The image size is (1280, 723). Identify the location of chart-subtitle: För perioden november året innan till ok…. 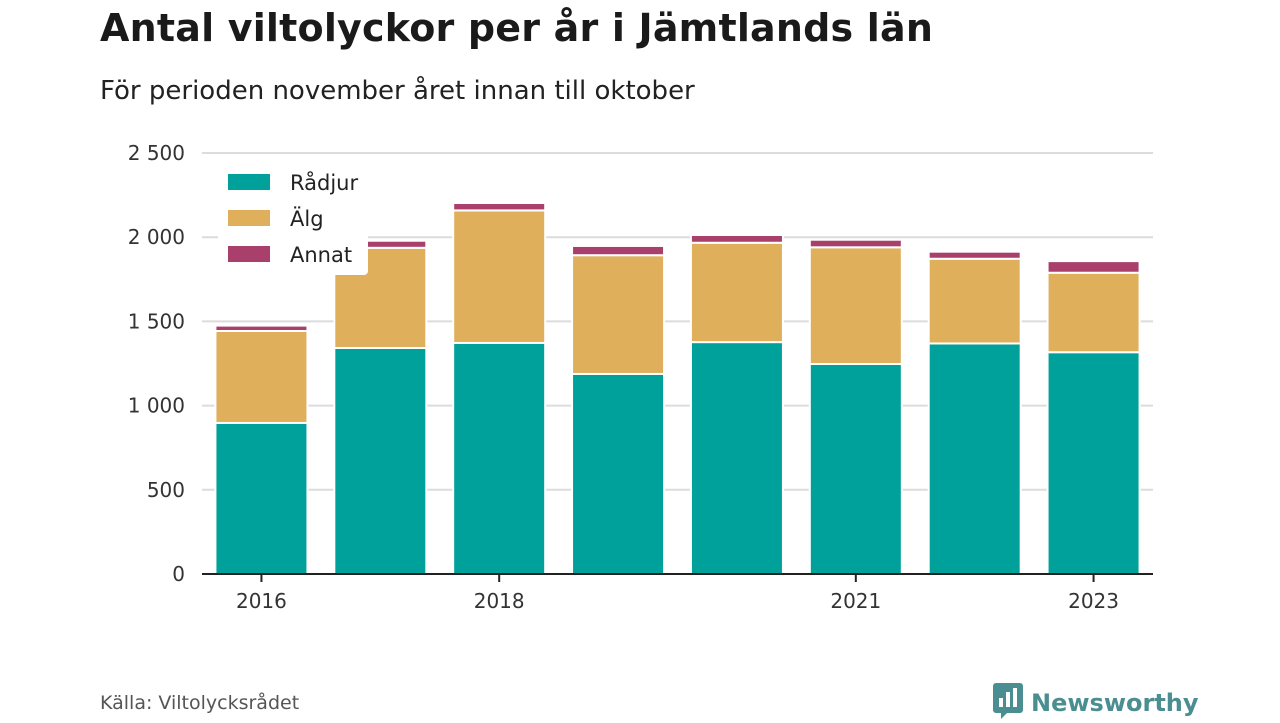
(397, 91).